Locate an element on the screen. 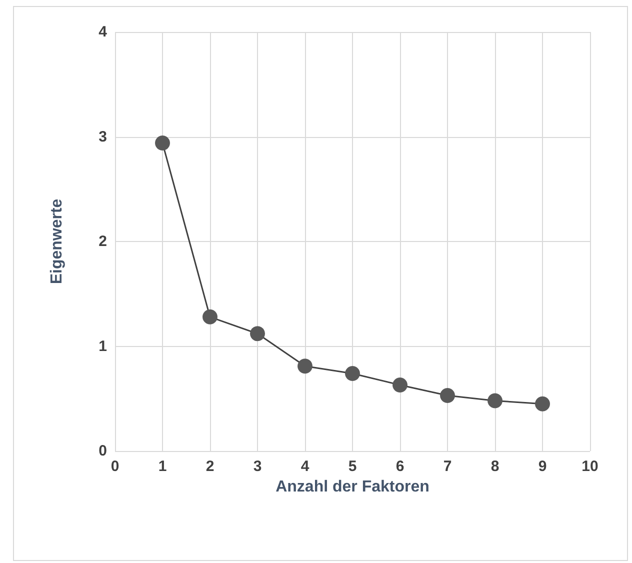 The image size is (632, 563). x-axis-title: Anzahl der Faktoren is located at coordinates (353, 487).